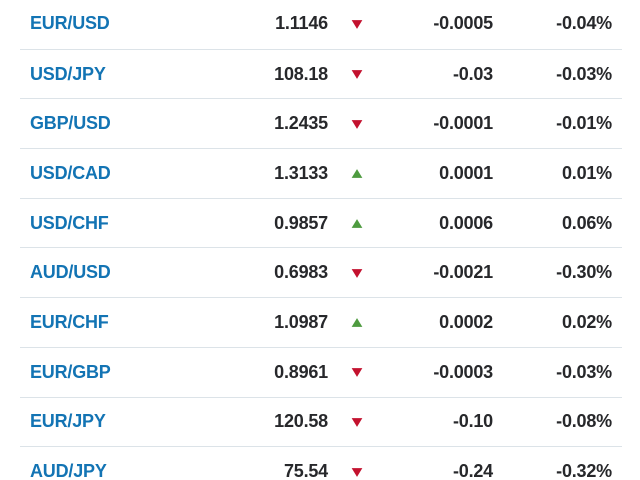 This screenshot has width=640, height=480. Describe the element at coordinates (584, 421) in the screenshot. I see `percent-change: -0.08%` at that location.